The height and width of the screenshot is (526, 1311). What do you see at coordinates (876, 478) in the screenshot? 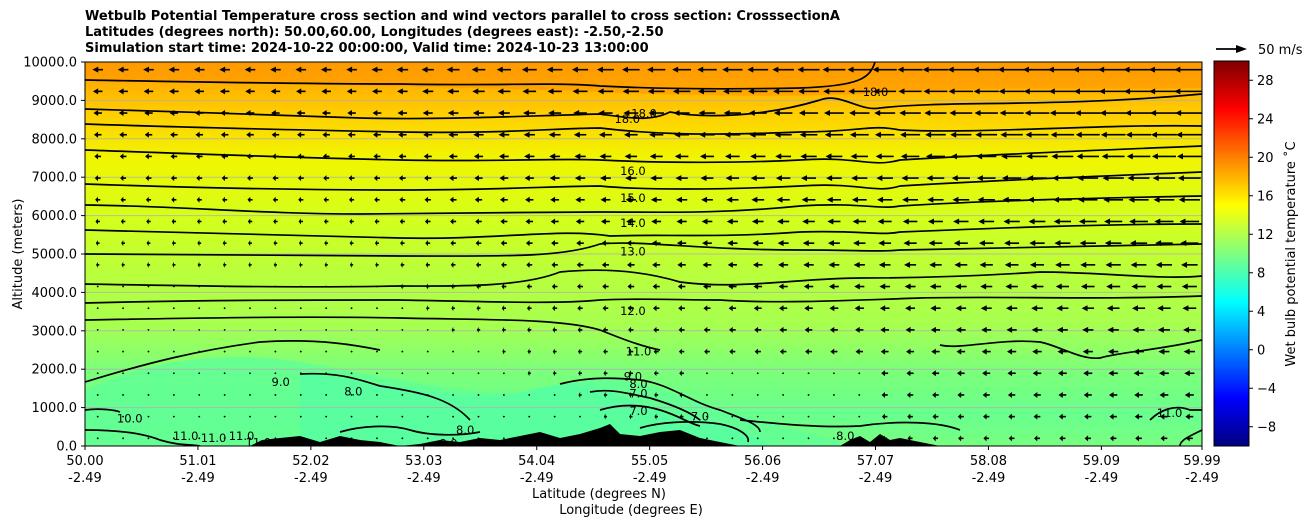
I see `x-tick-label-lon: -2.49` at bounding box center [876, 478].